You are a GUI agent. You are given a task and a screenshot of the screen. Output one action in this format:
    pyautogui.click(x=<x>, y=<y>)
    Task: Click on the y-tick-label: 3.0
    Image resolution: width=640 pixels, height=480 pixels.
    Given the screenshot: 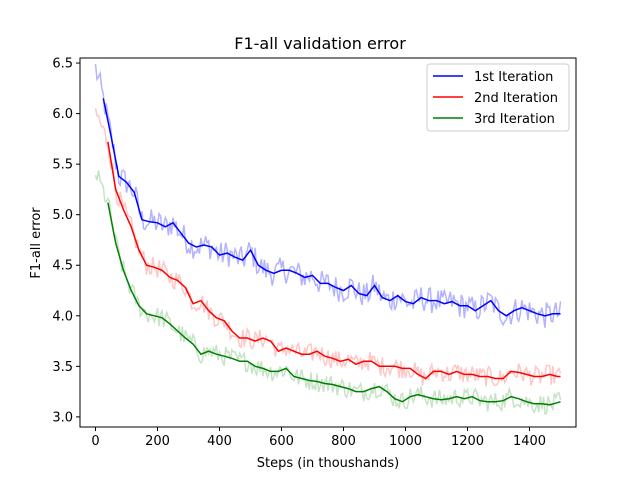 What is the action you would take?
    pyautogui.click(x=62, y=417)
    